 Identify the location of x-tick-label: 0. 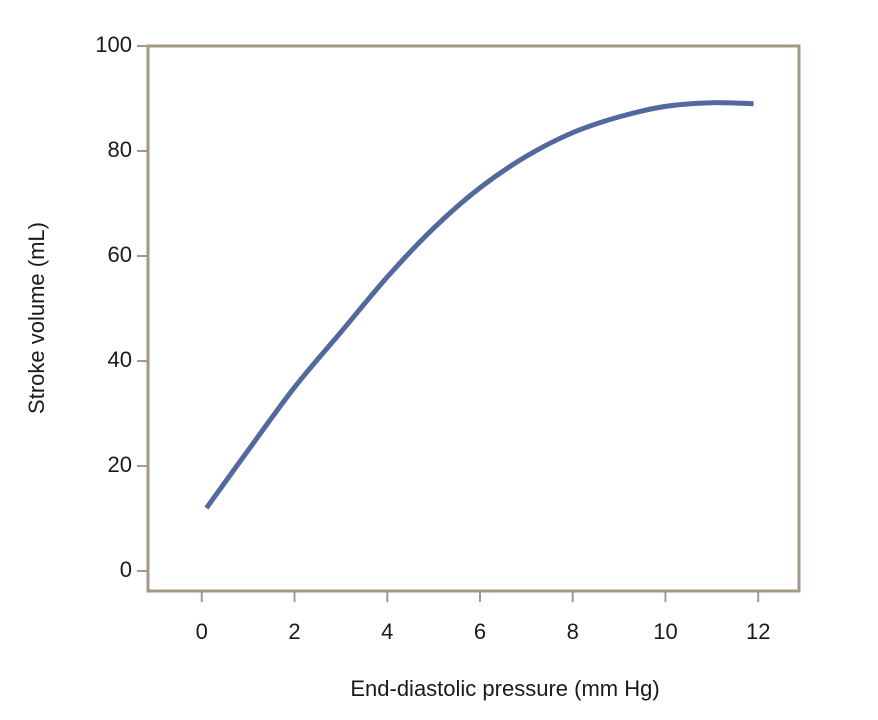
(202, 631).